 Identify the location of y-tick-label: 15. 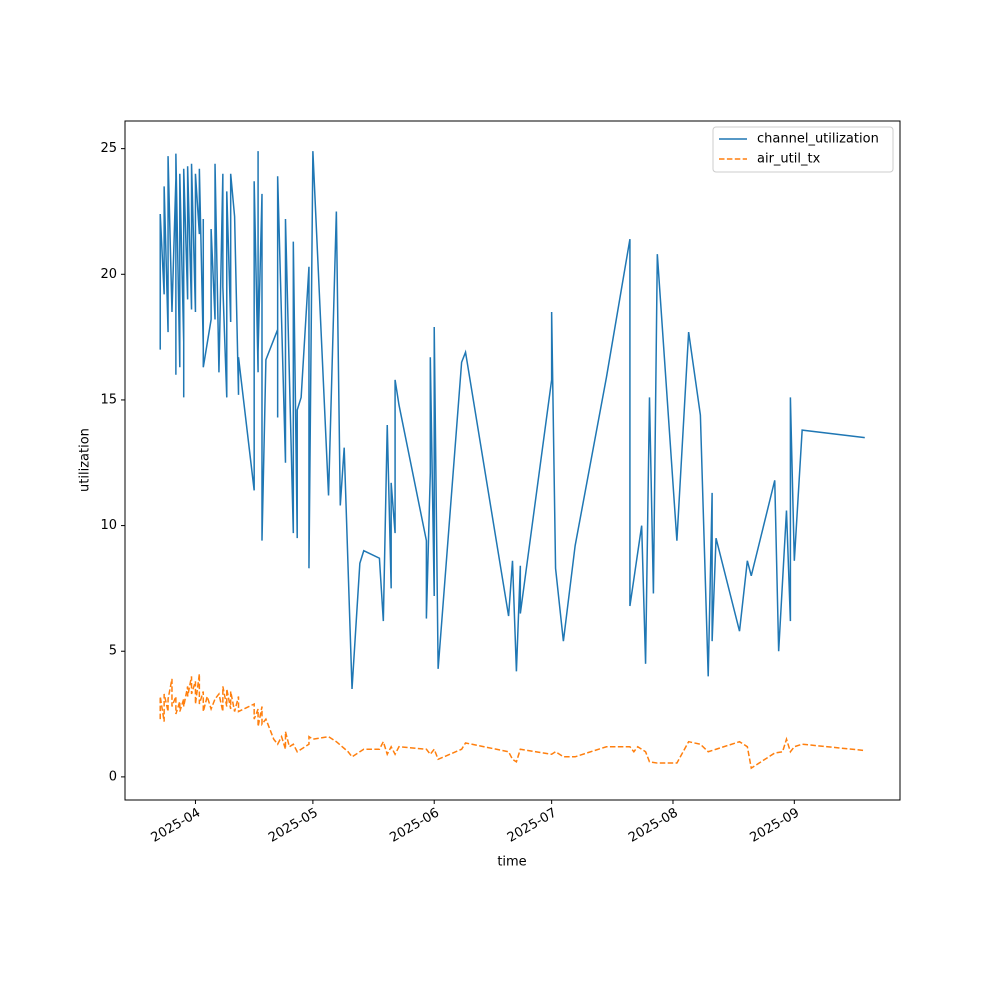
(108, 399).